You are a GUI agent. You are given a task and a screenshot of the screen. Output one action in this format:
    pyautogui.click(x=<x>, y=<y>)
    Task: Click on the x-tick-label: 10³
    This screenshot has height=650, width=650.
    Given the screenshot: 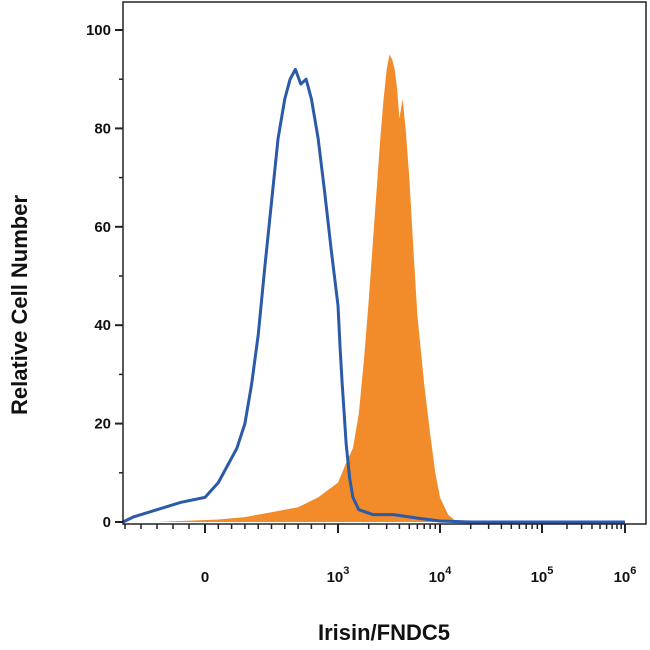 What is the action you would take?
    pyautogui.click(x=338, y=575)
    